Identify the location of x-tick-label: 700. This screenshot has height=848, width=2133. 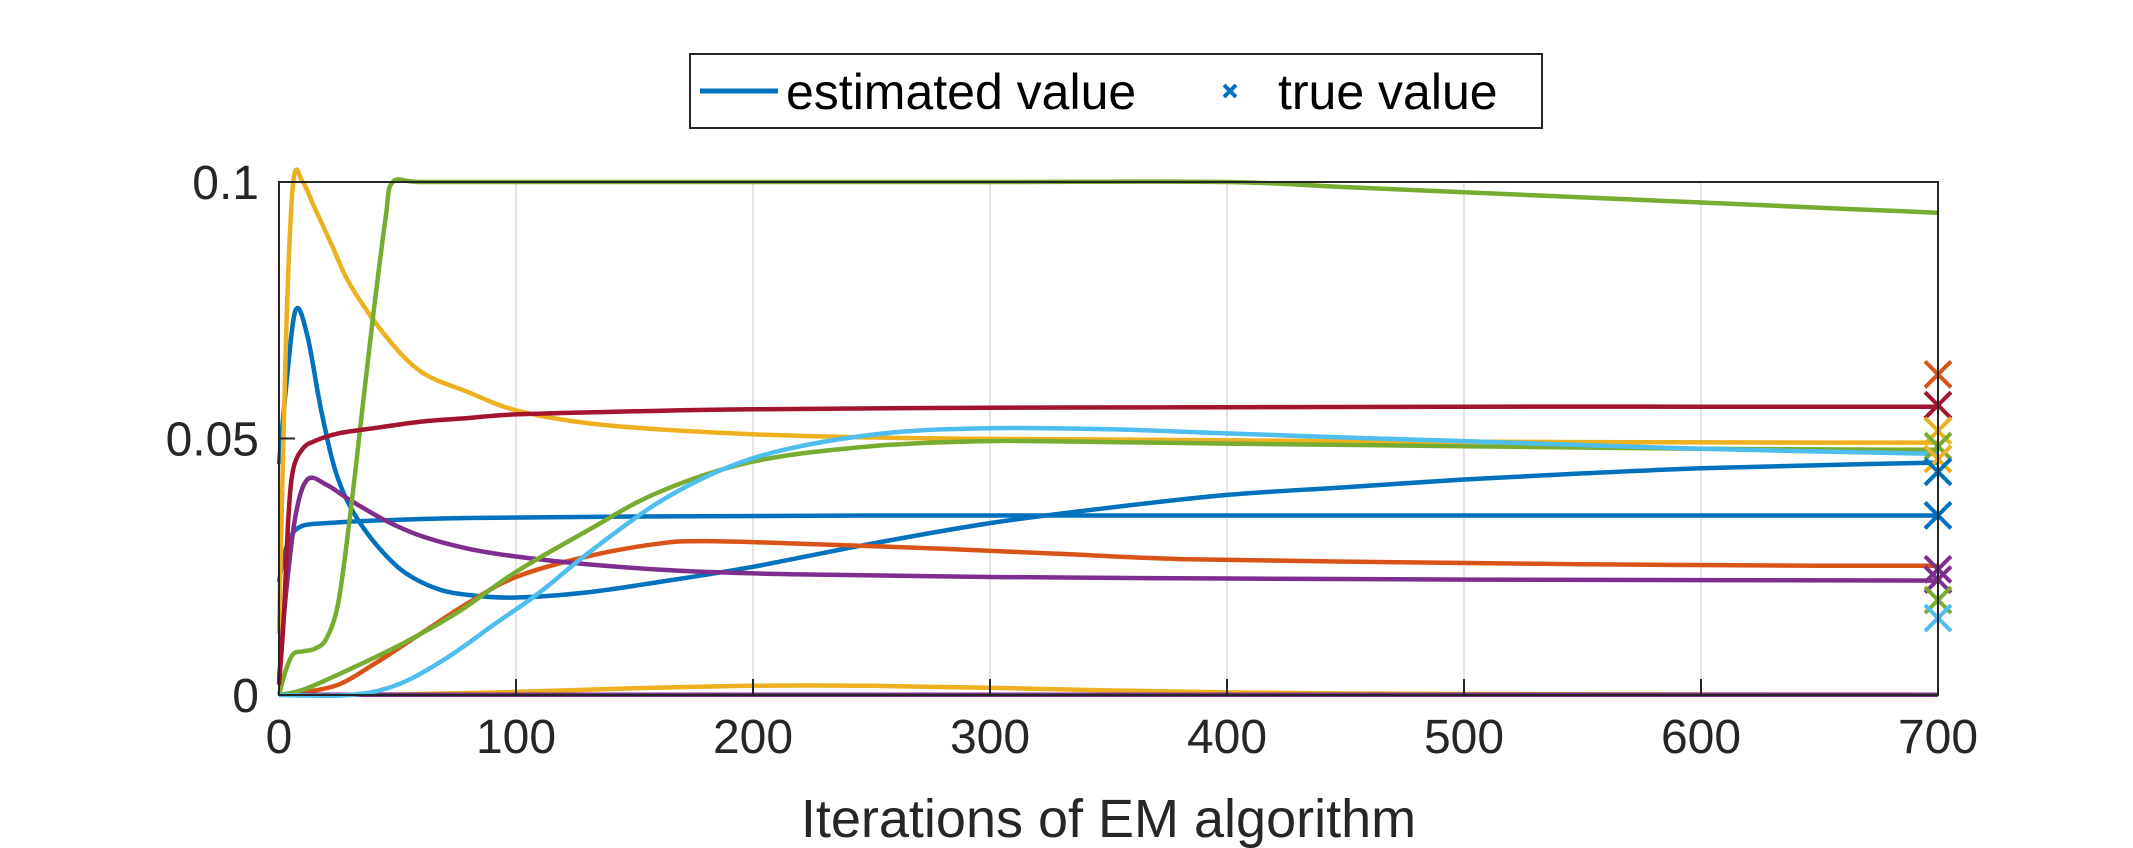
(1938, 737).